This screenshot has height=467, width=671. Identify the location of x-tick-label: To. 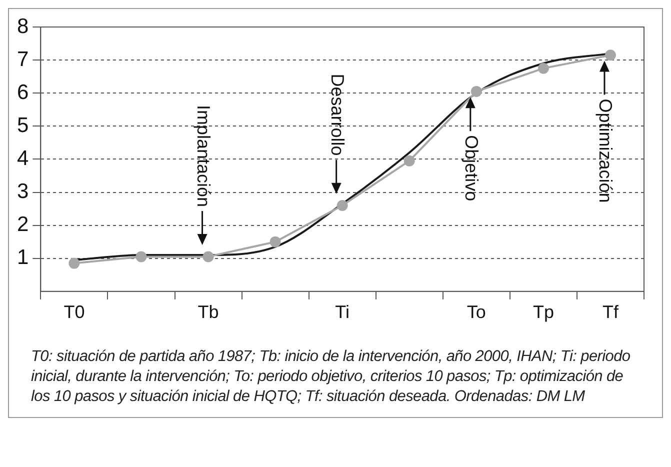
(476, 312).